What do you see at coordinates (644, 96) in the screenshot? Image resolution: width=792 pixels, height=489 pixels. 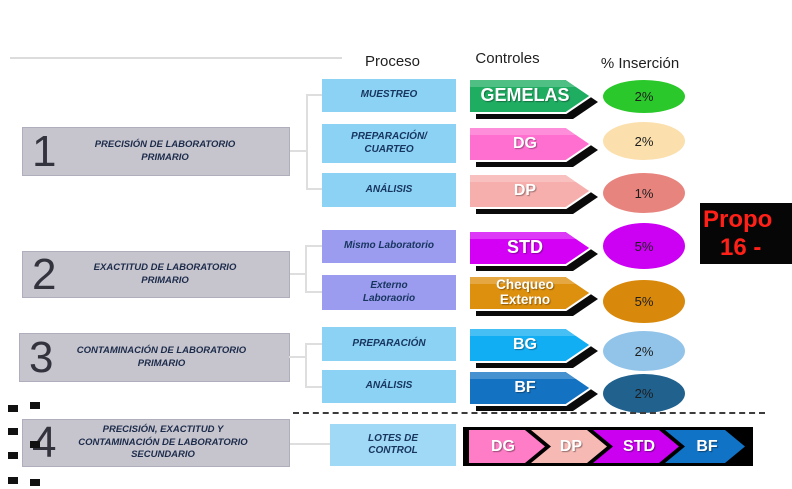 I see `insertion-ellipse-gemelas: 2%` at bounding box center [644, 96].